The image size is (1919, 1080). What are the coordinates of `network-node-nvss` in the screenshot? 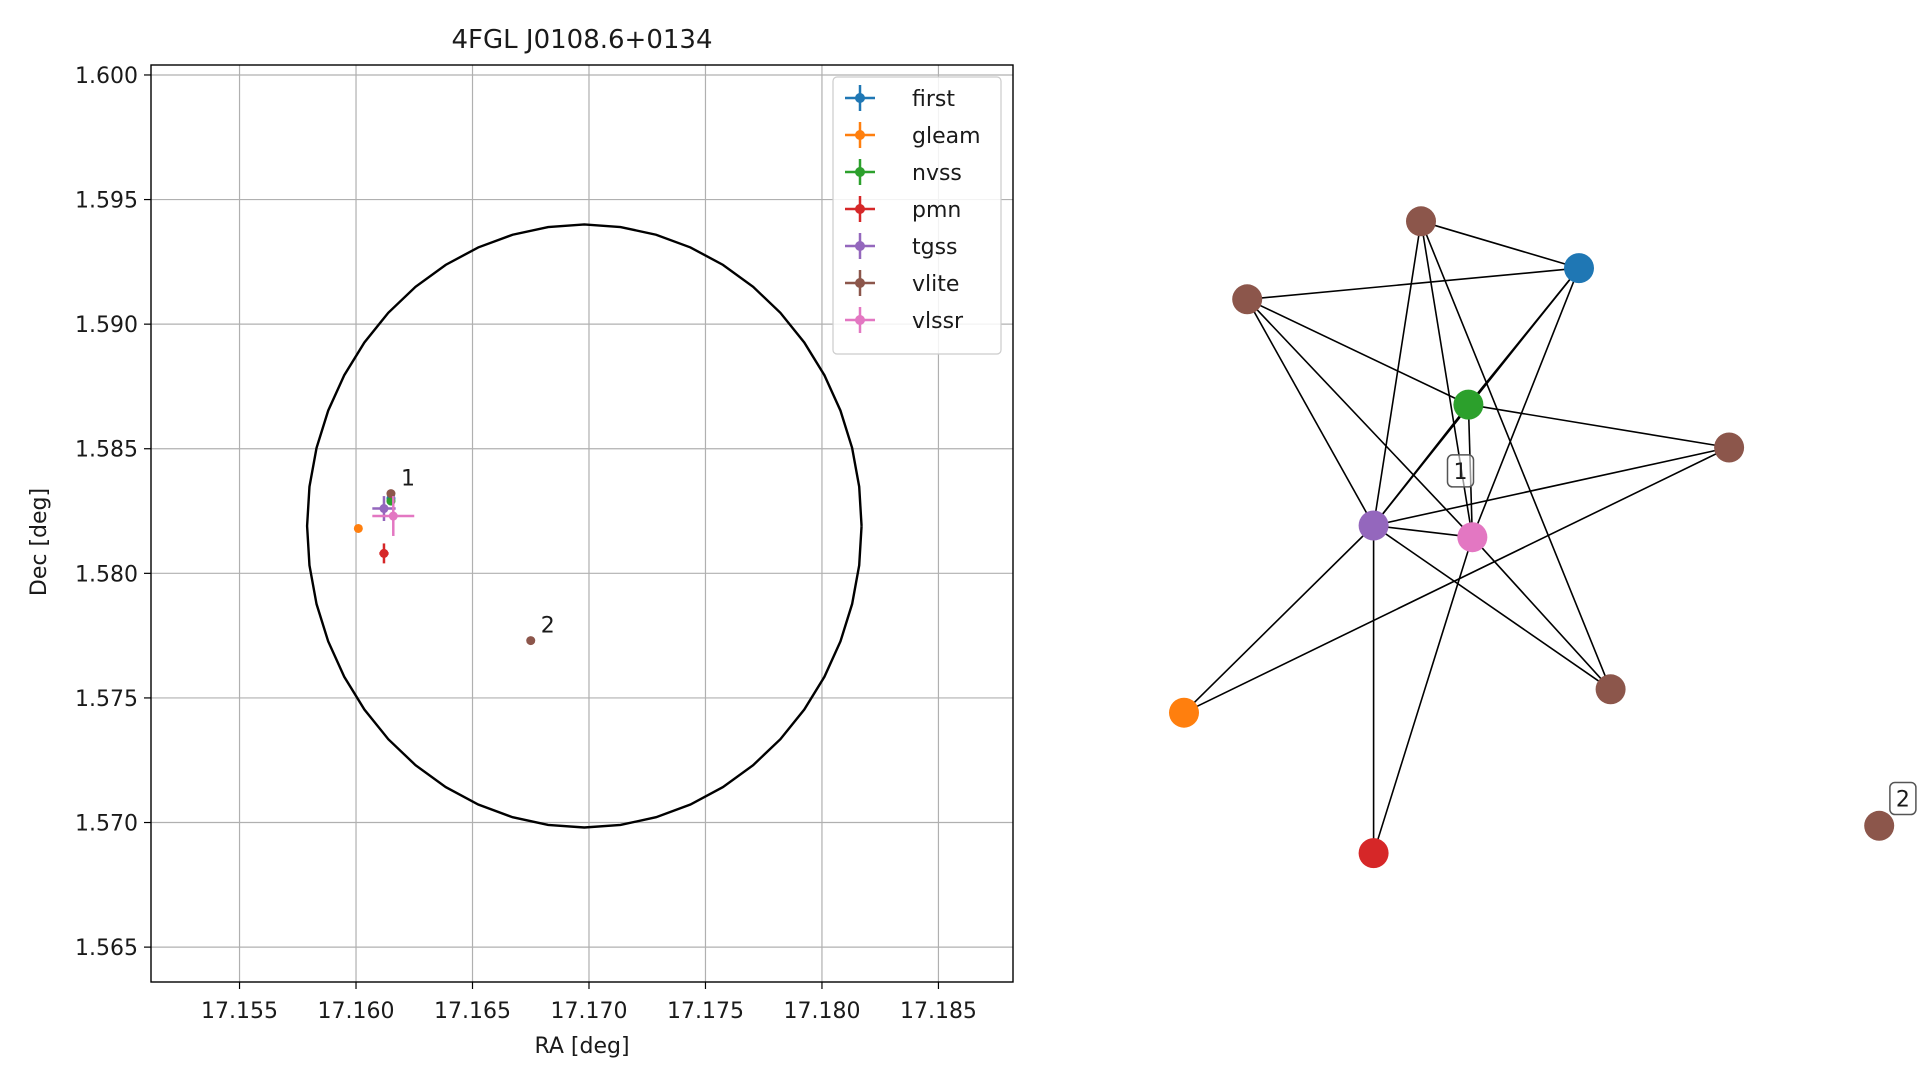 It's located at (1468, 404).